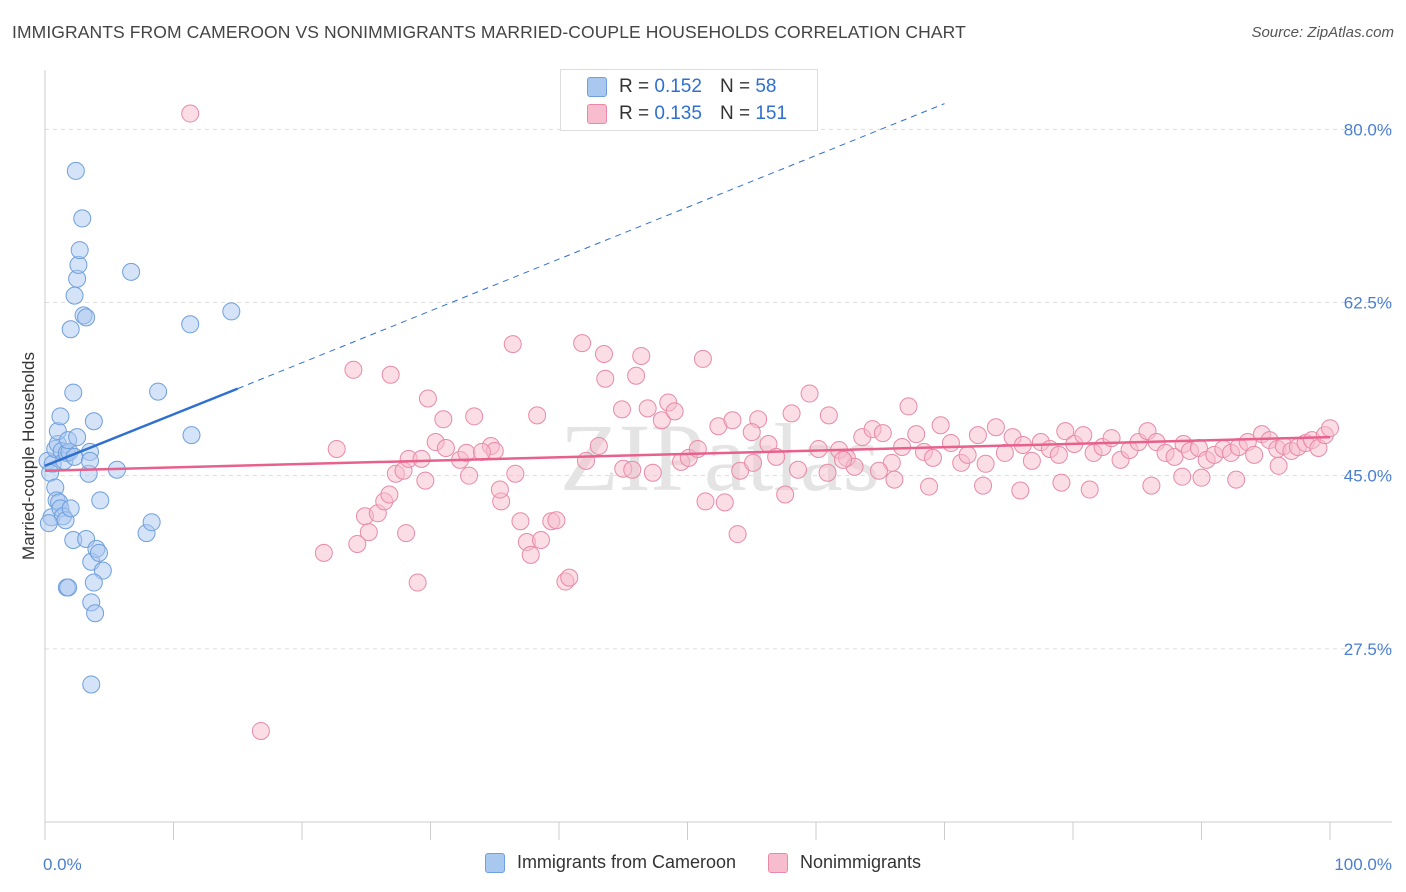  I want to click on y-tick-label: 27.5%, so click(1368, 649).